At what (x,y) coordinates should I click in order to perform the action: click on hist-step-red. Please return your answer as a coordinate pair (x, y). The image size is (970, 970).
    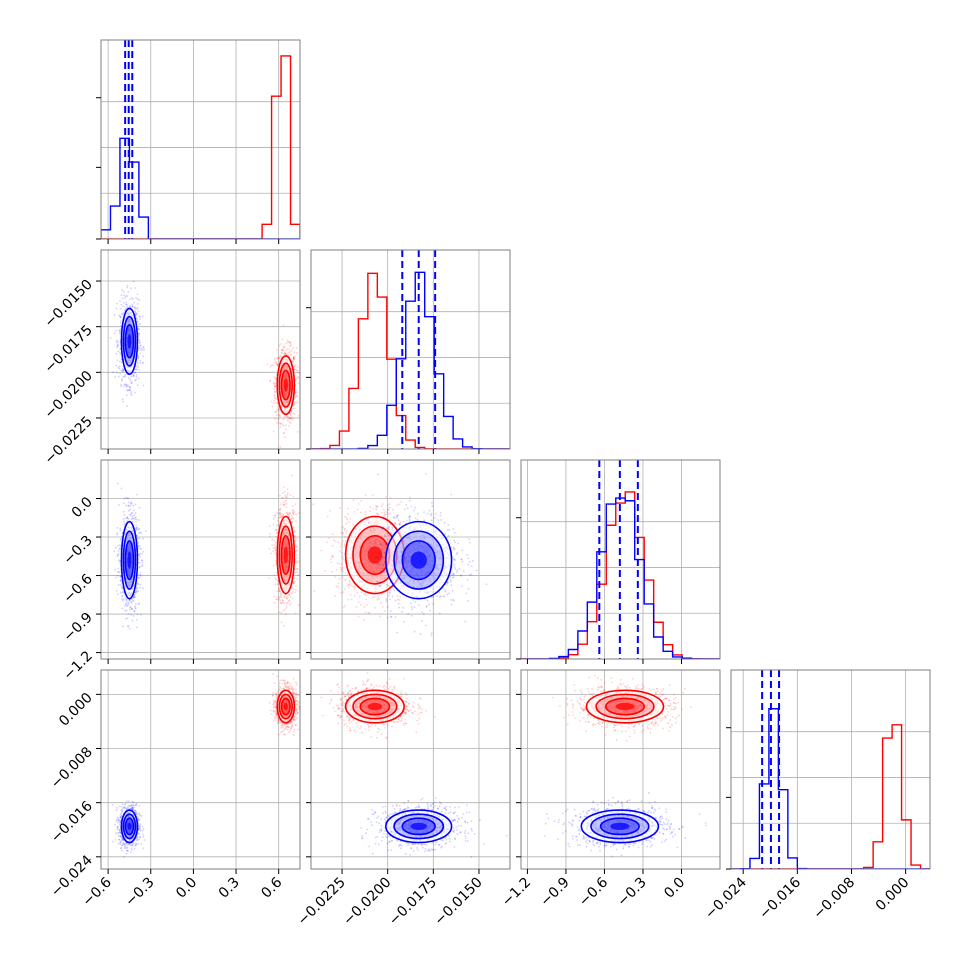
    Looking at the image, I should click on (200, 147).